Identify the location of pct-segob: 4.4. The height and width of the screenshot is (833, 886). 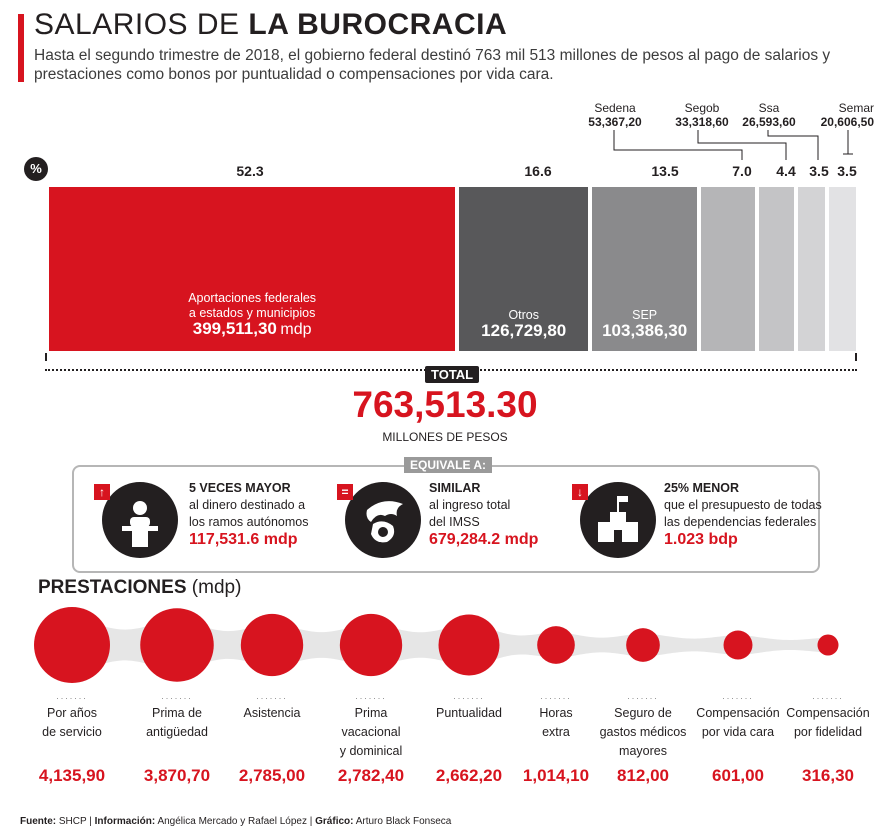
(786, 171).